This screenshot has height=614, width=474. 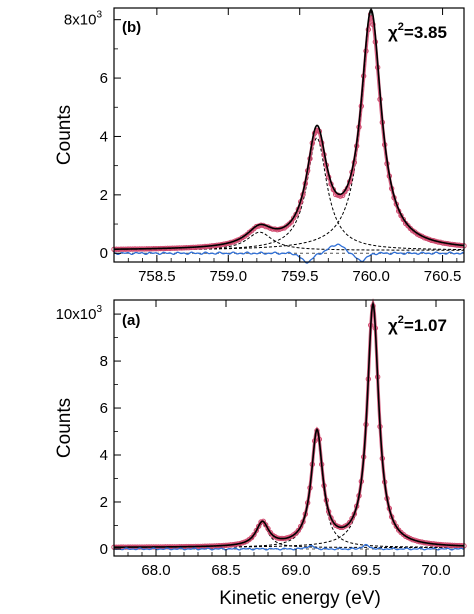 I want to click on y-tick-label: 8, so click(x=104, y=361).